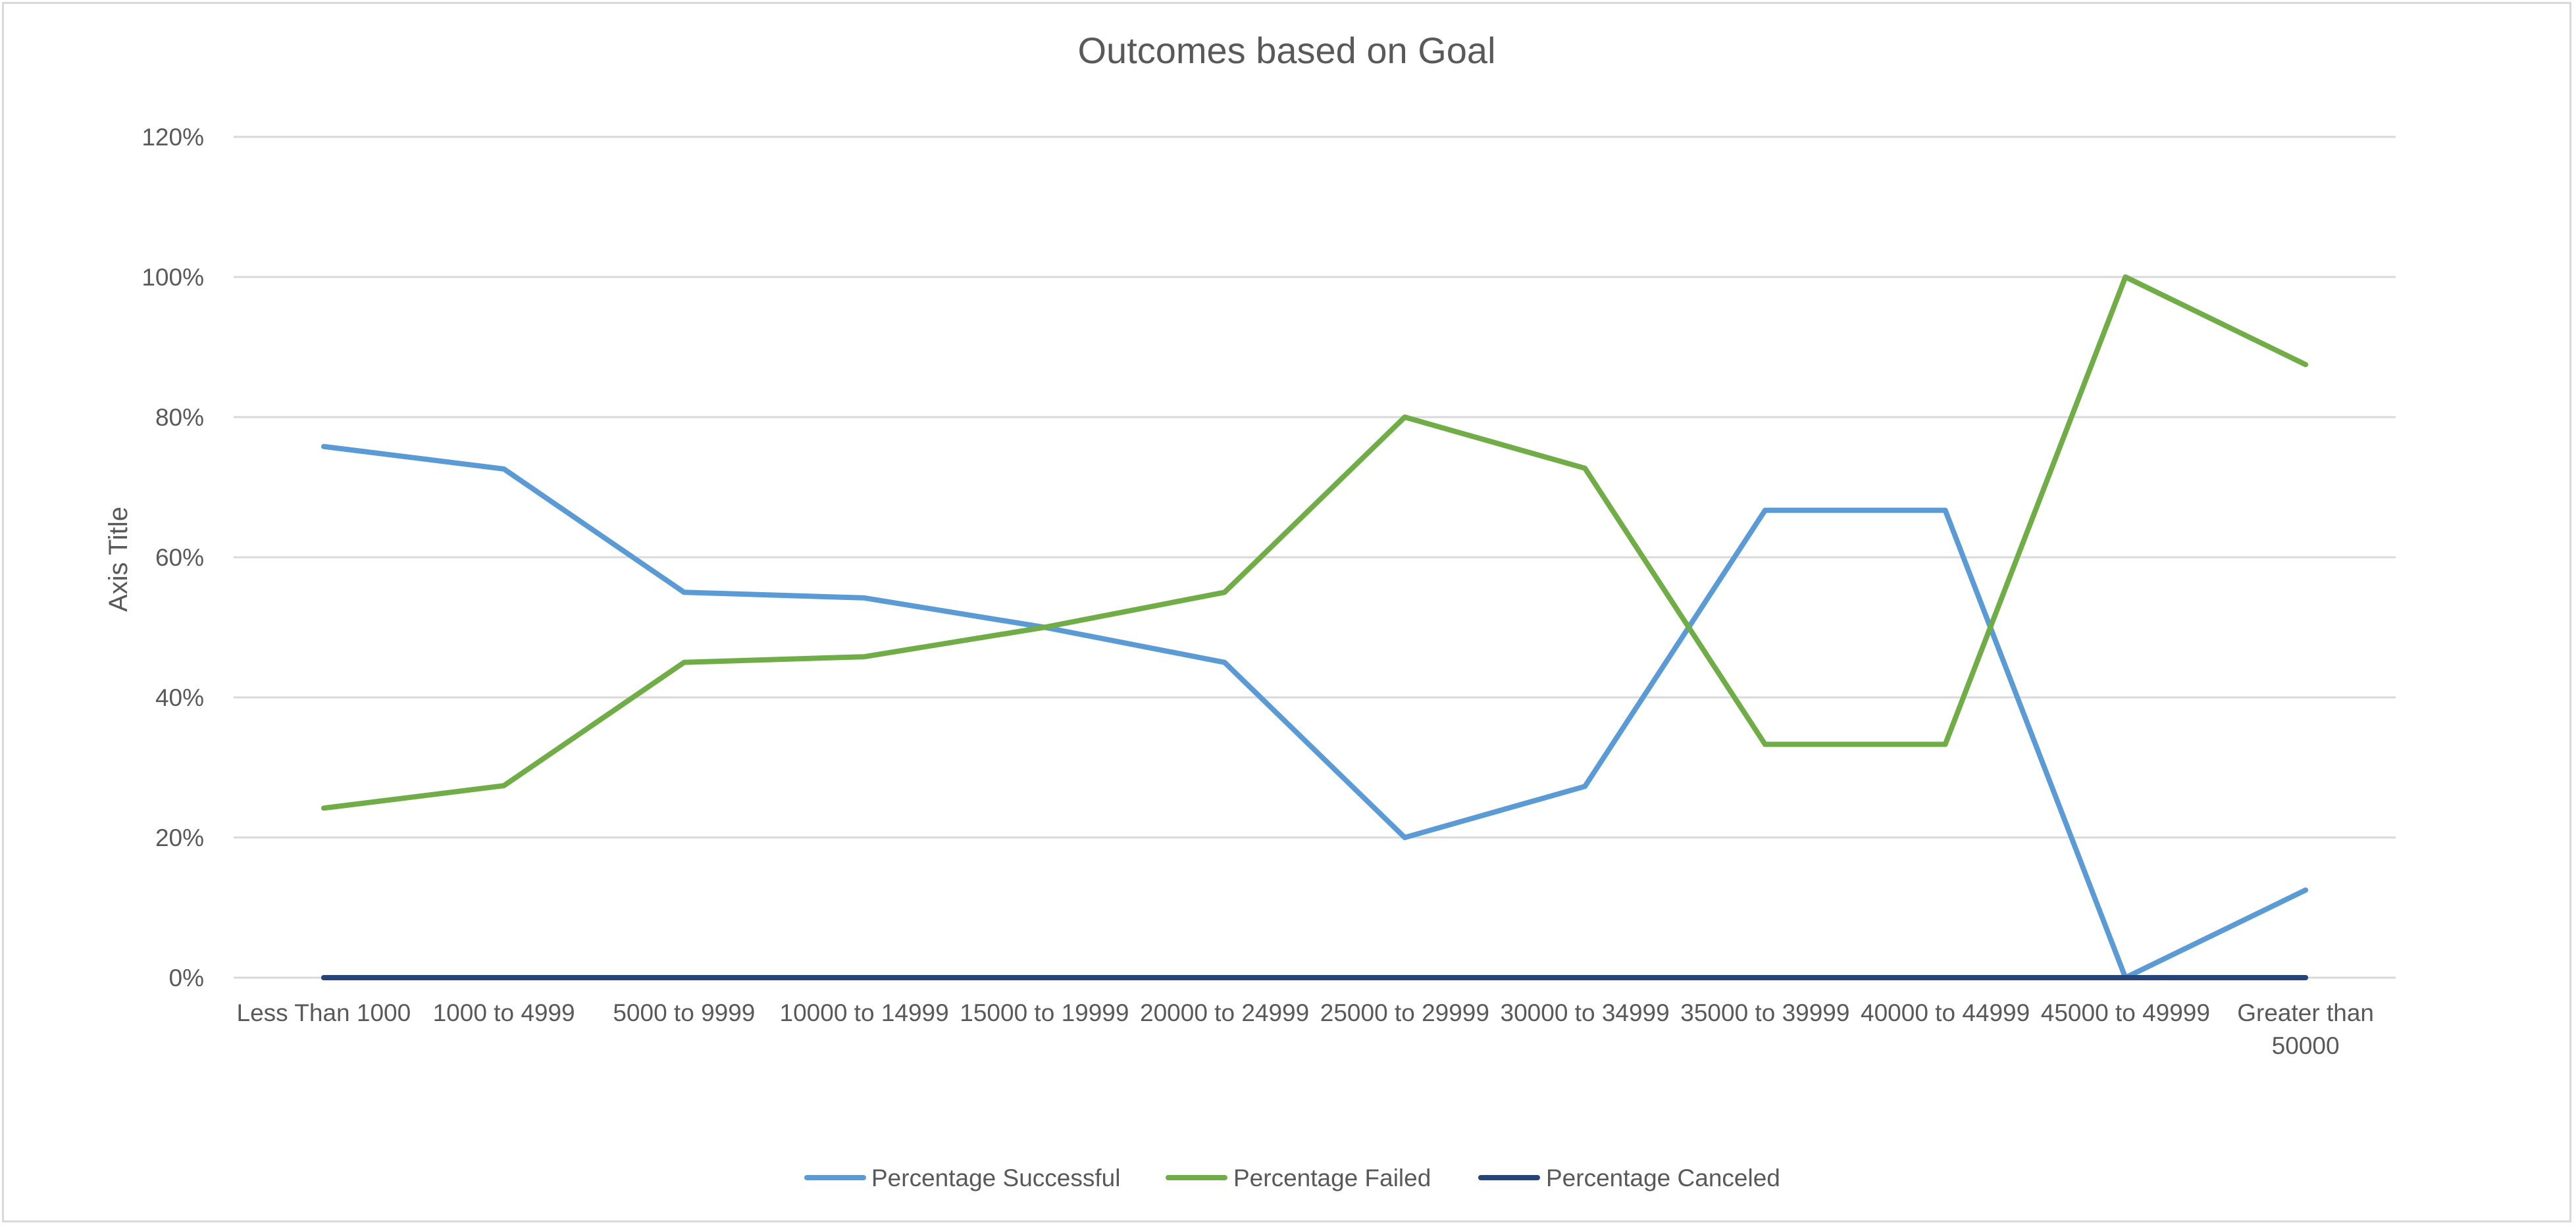 The height and width of the screenshot is (1227, 2576). What do you see at coordinates (173, 277) in the screenshot?
I see `y-tick-label: 100%` at bounding box center [173, 277].